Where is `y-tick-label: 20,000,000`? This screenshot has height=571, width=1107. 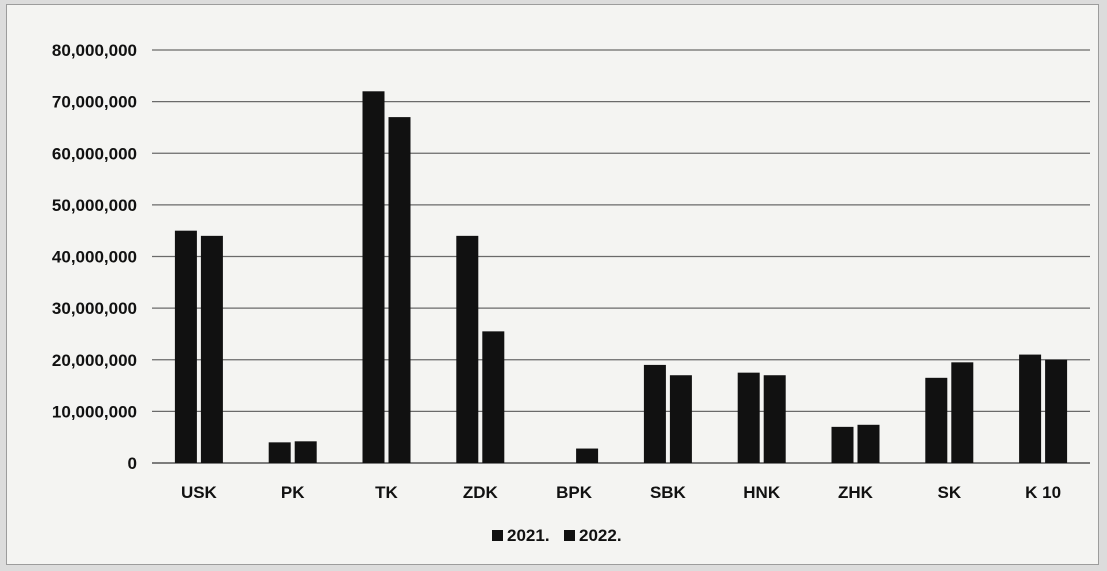
y-tick-label: 20,000,000 is located at coordinates (94, 360).